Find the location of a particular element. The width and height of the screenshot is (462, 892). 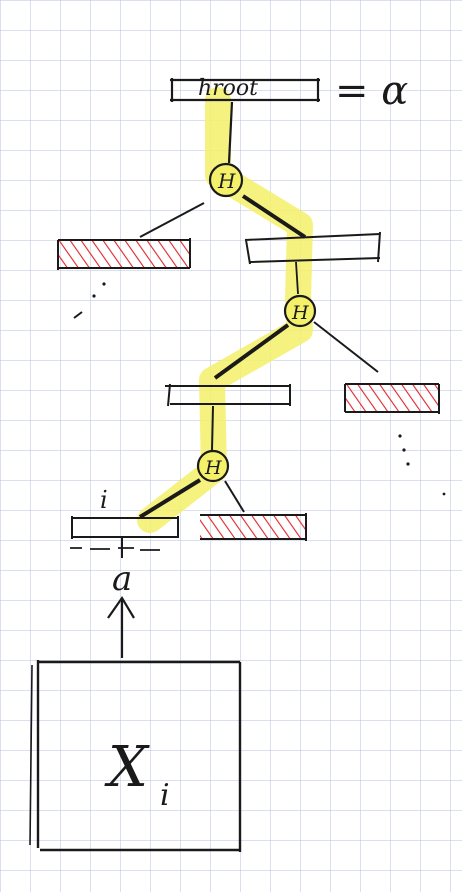

lower-hash-node-label: H is located at coordinates (213, 468).